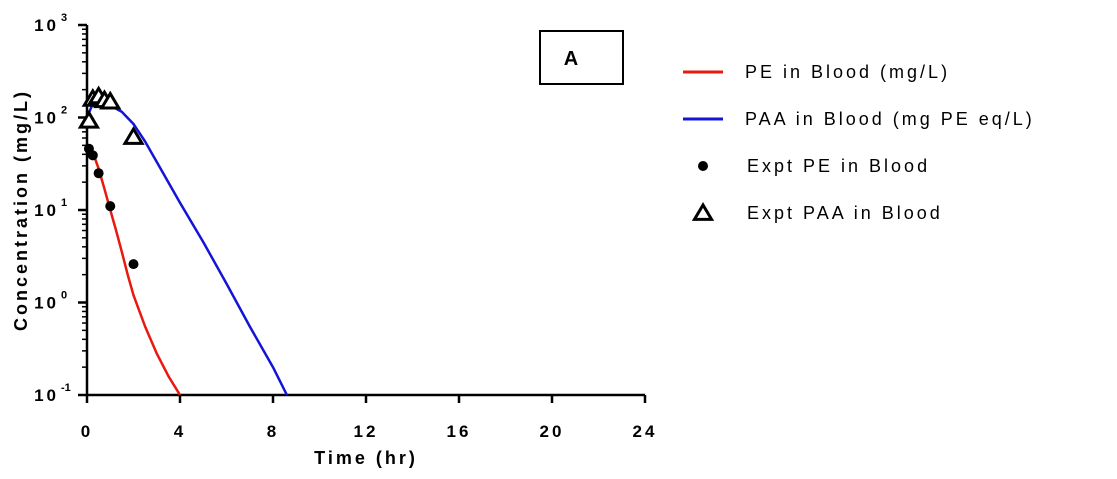 This screenshot has height=479, width=1117. Describe the element at coordinates (838, 166) in the screenshot. I see `legend-label: Expt PE in Blood` at that location.